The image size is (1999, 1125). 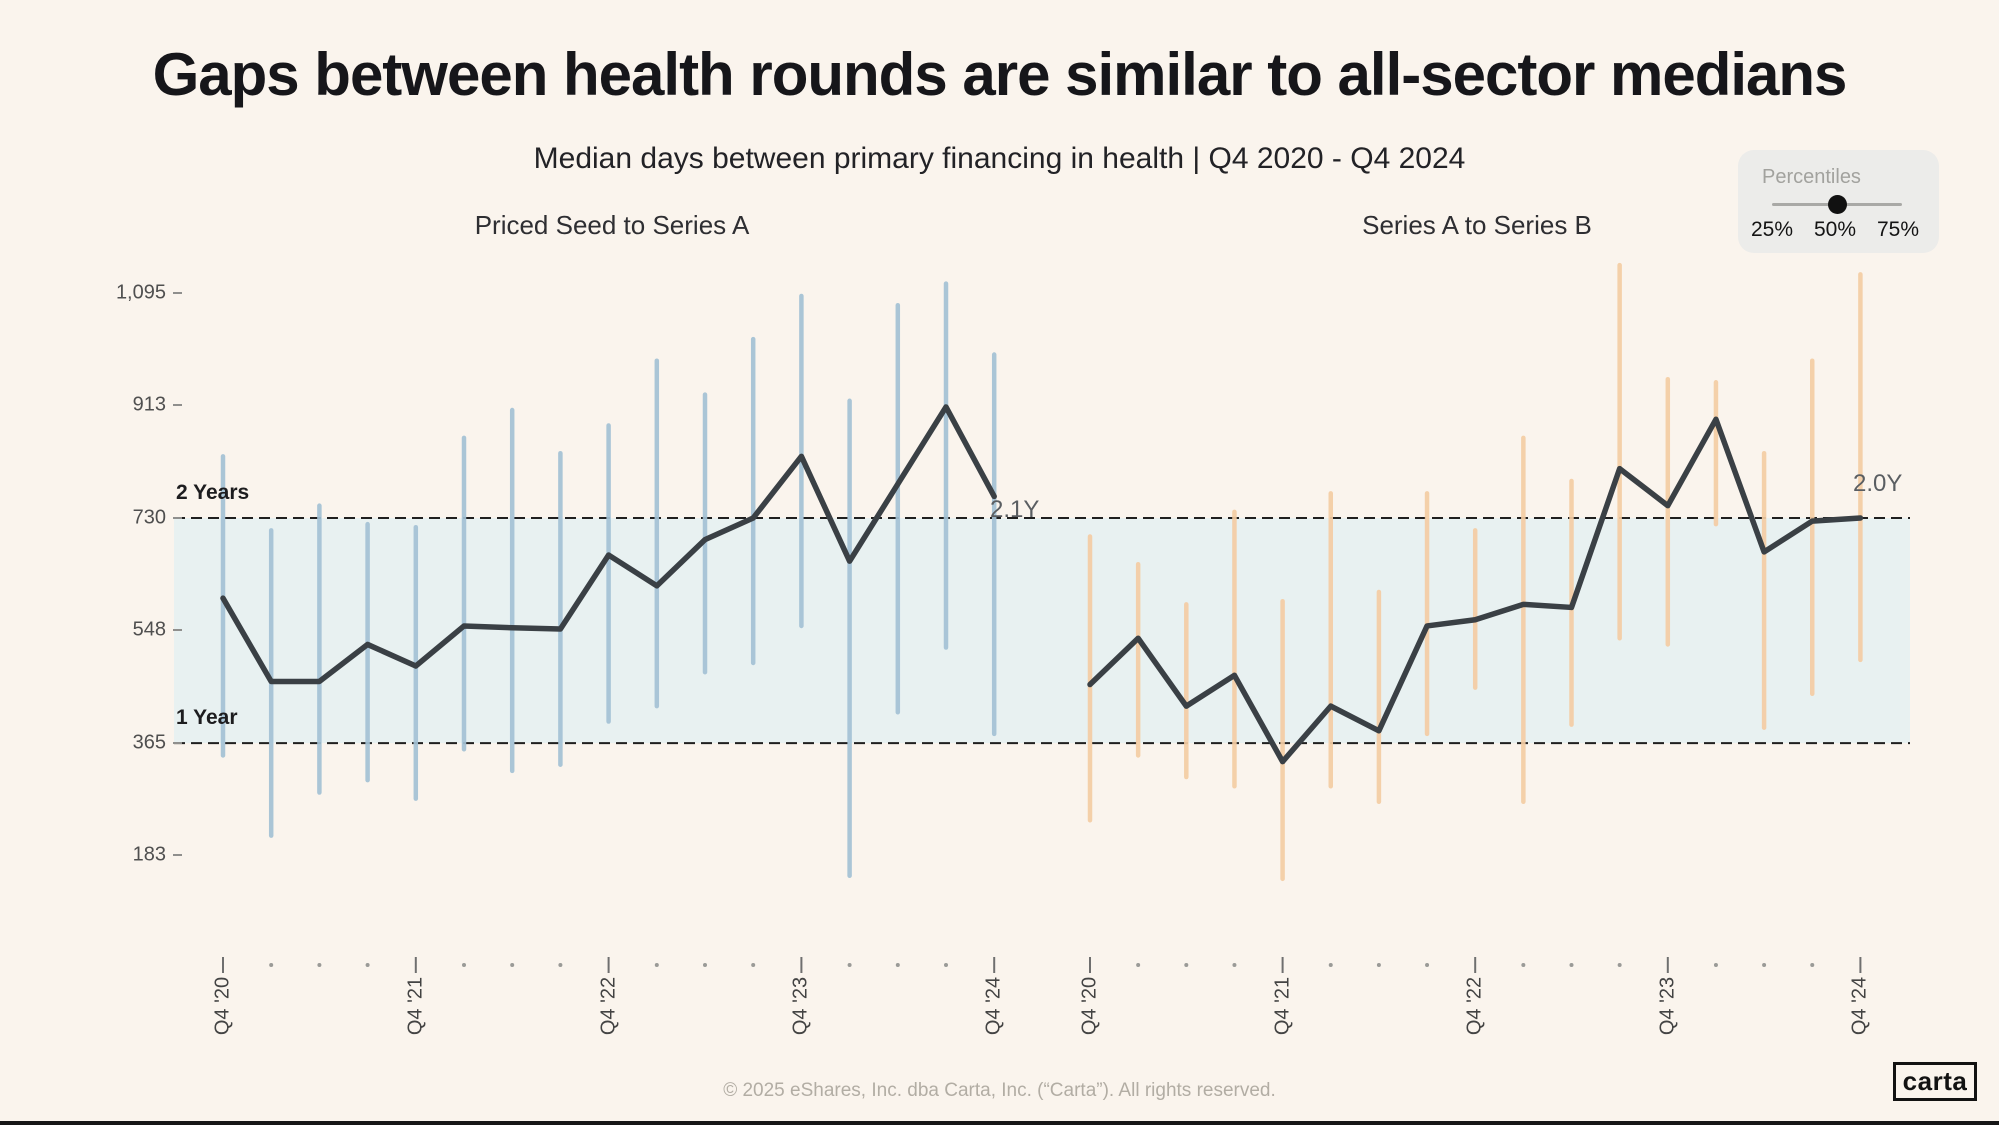 I want to click on carta-logo: carta, so click(x=1935, y=1081).